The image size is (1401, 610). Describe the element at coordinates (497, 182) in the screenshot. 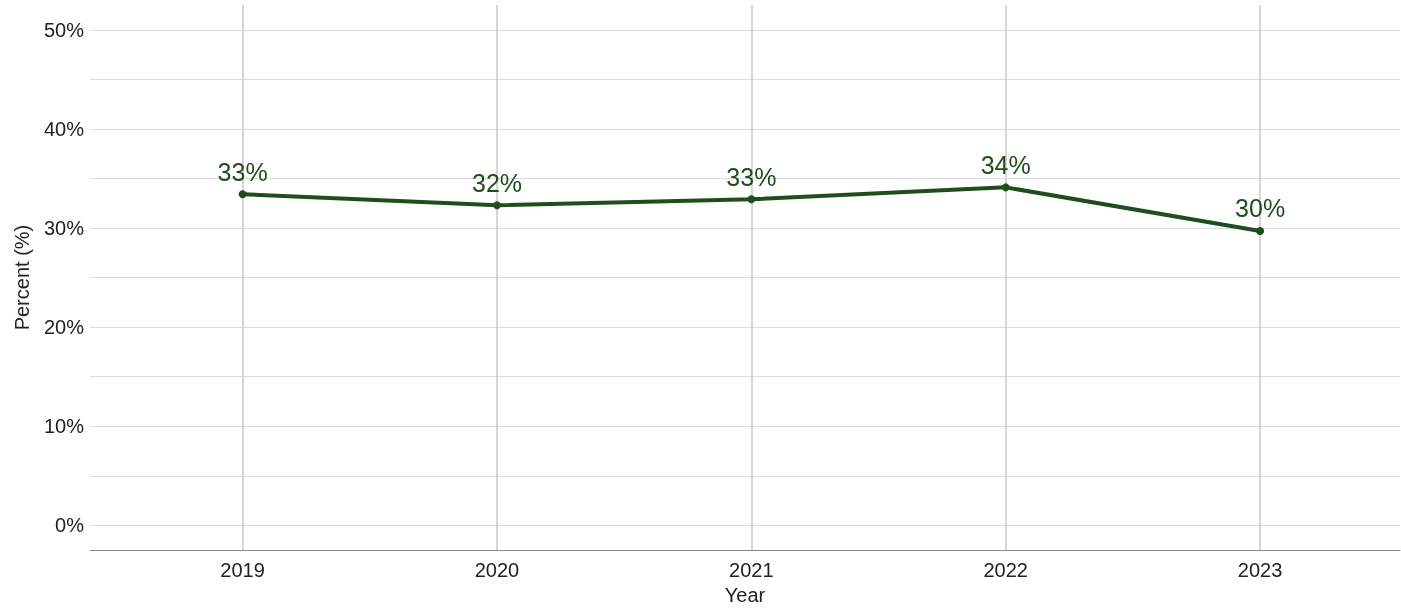

I see `data-label: 32%` at that location.